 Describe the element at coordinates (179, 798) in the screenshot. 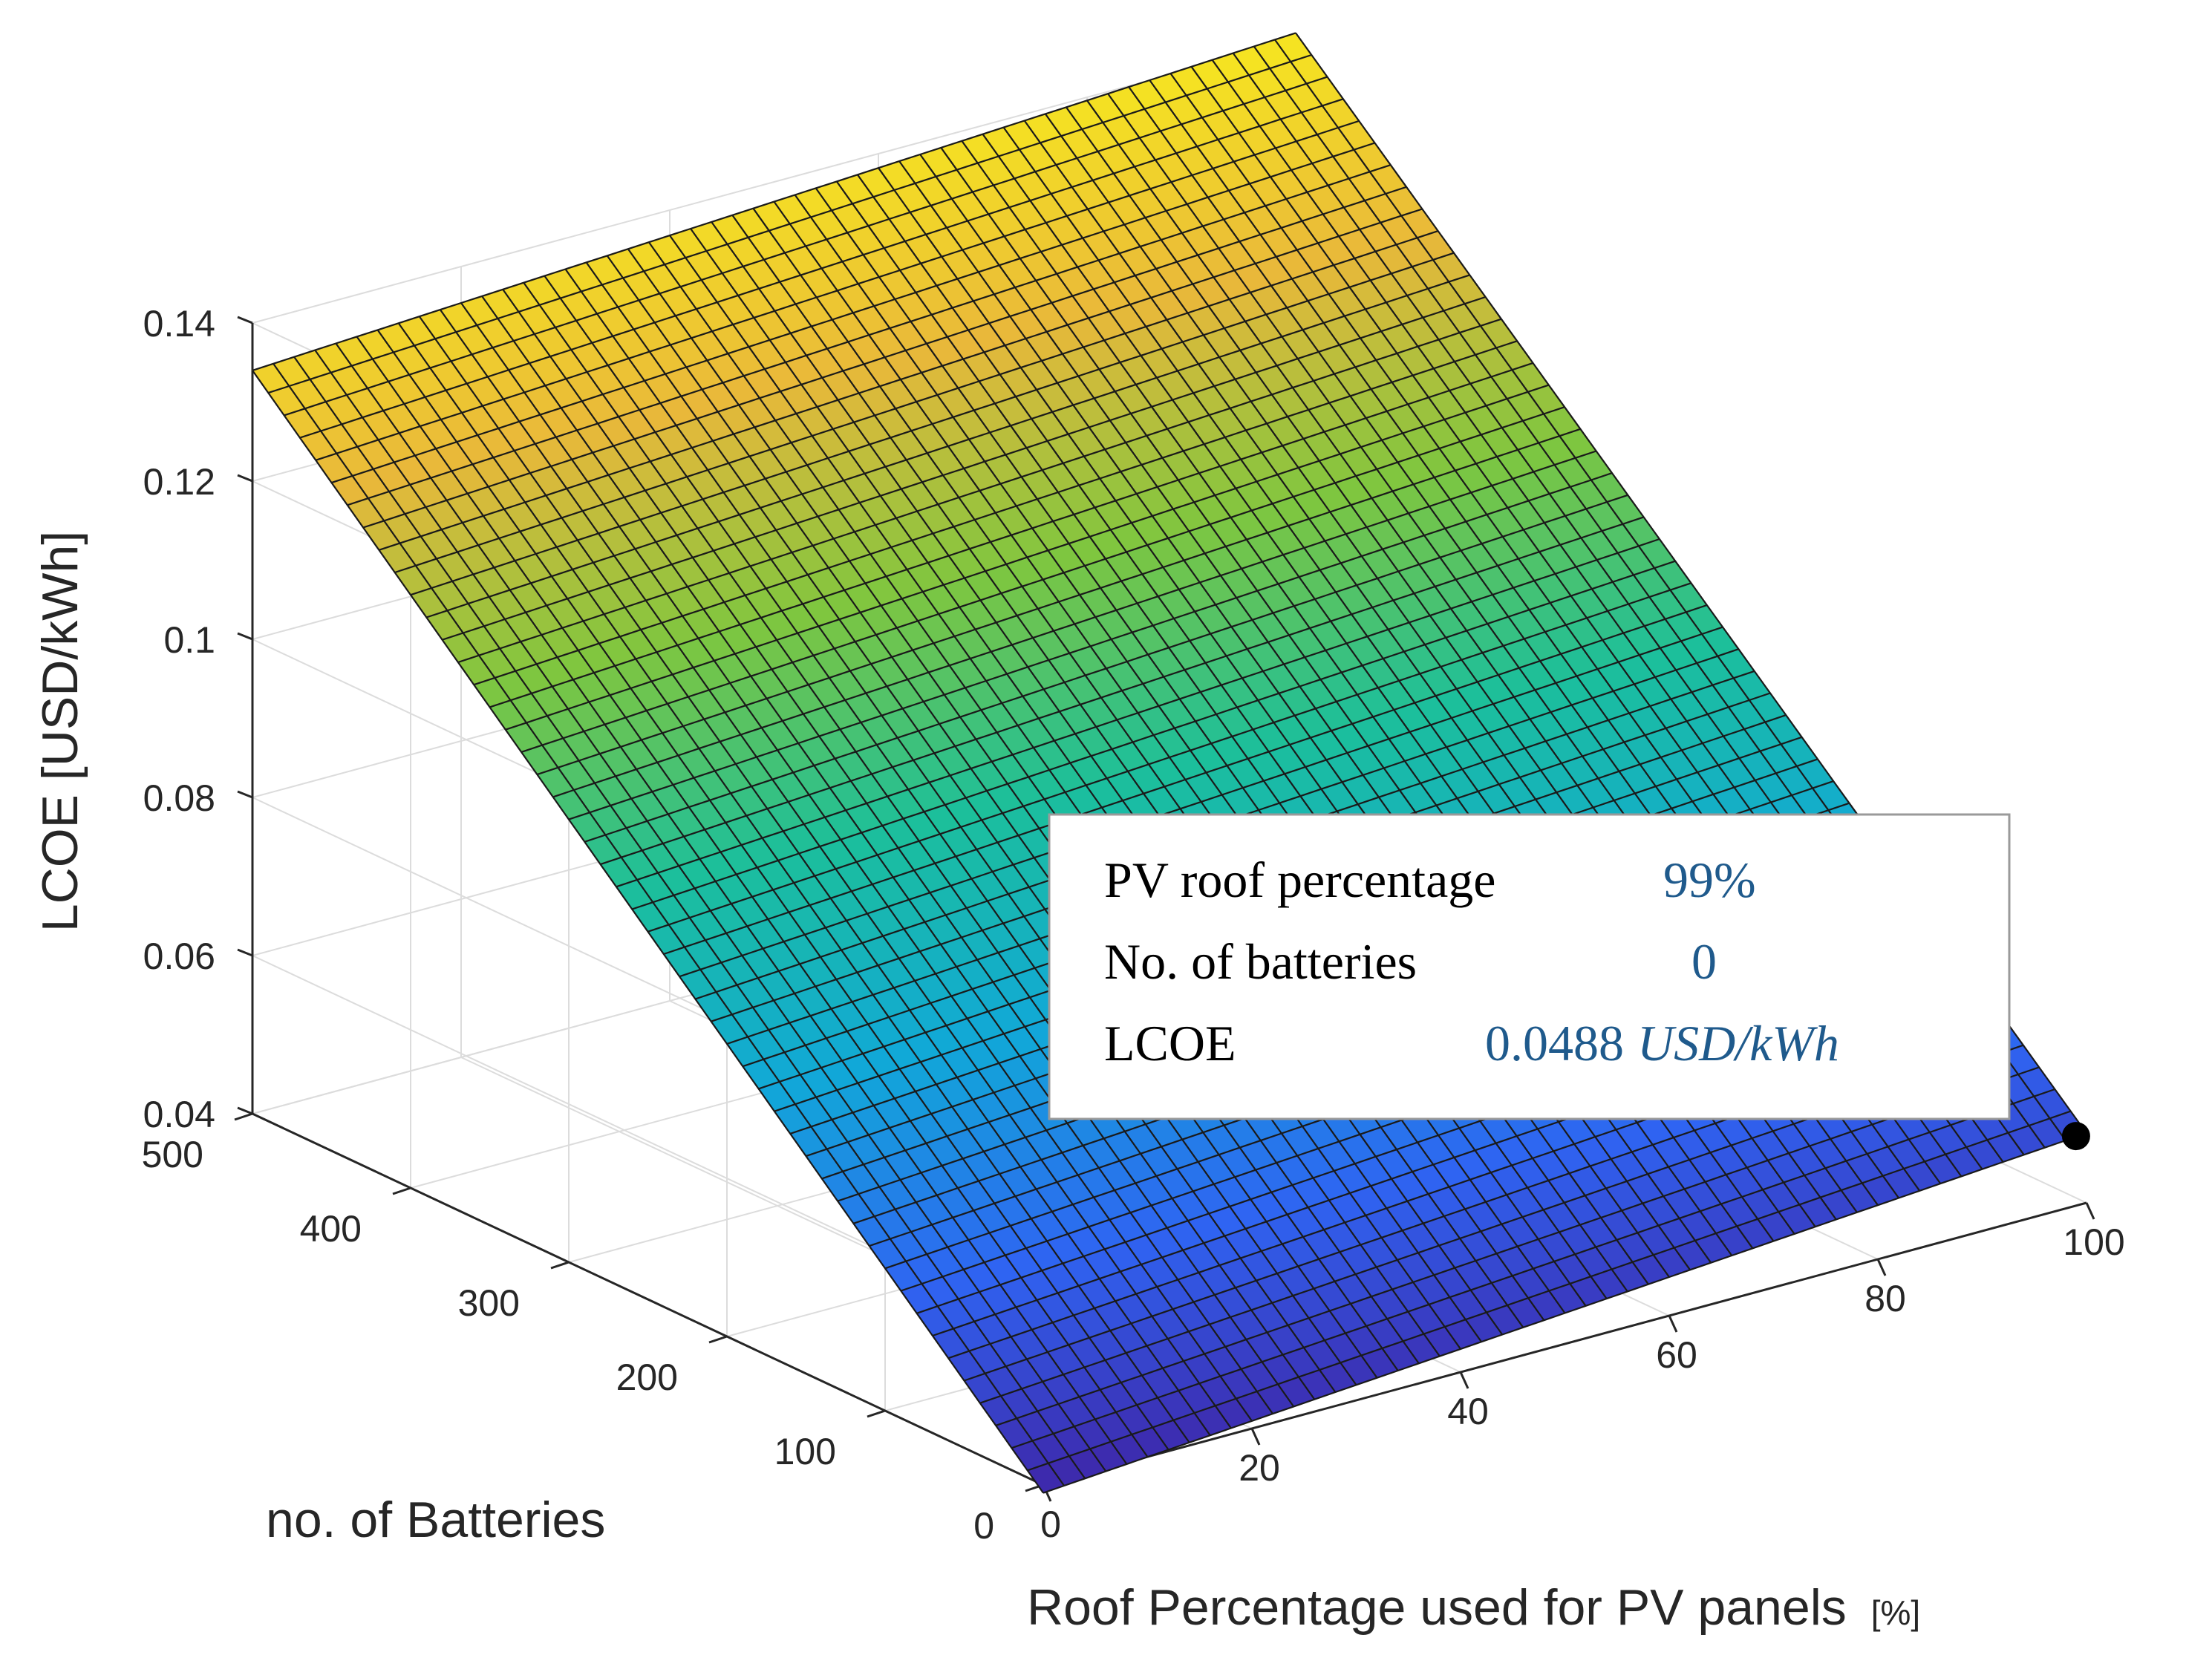

I see `z-tick-label: 0.08` at that location.